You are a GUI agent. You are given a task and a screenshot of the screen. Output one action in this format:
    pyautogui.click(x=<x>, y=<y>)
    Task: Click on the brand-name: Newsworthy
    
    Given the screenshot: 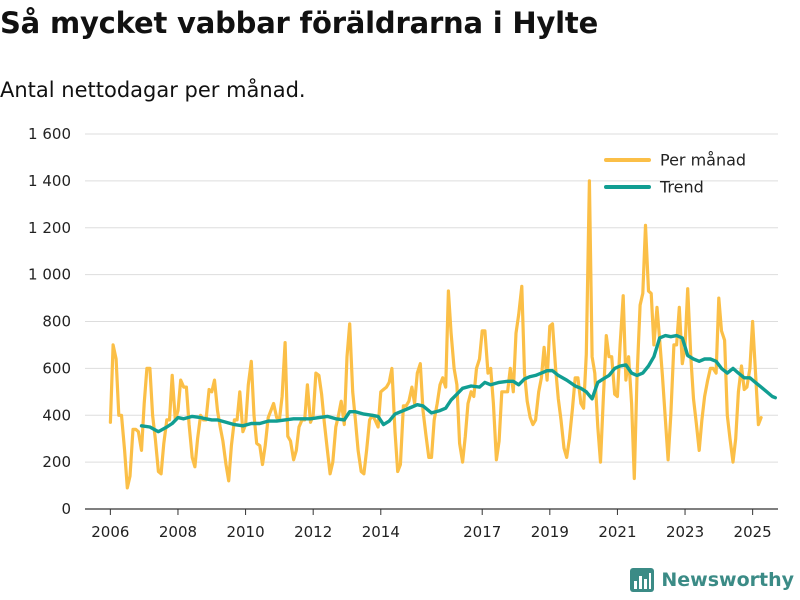 What is the action you would take?
    pyautogui.click(x=727, y=580)
    